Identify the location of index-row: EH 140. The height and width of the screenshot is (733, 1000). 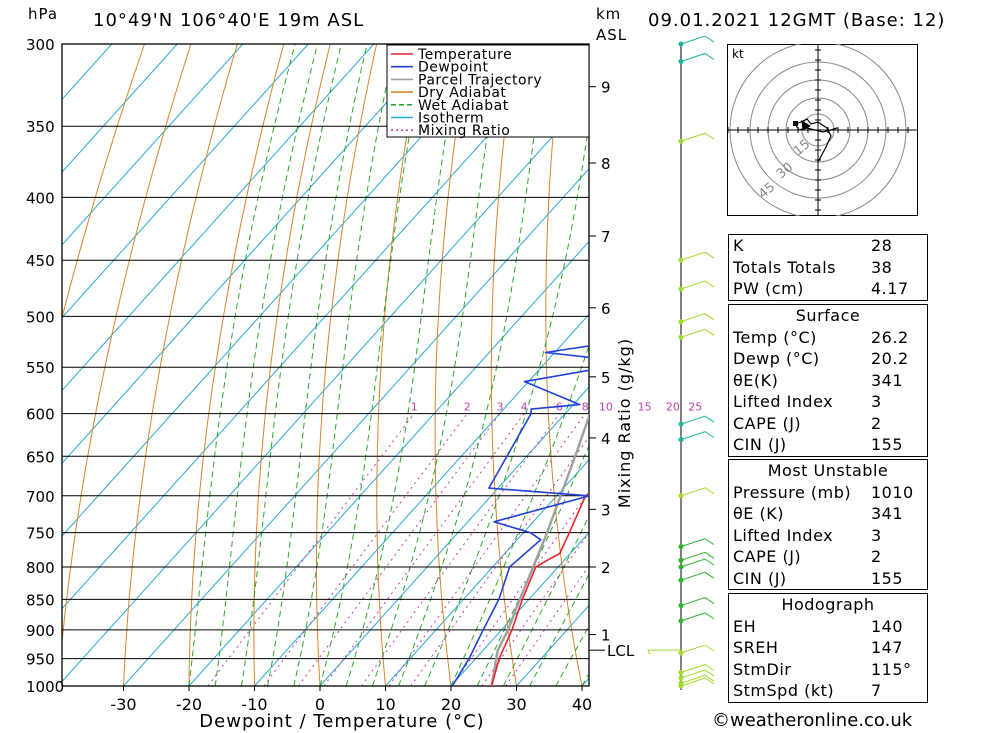
(828, 627).